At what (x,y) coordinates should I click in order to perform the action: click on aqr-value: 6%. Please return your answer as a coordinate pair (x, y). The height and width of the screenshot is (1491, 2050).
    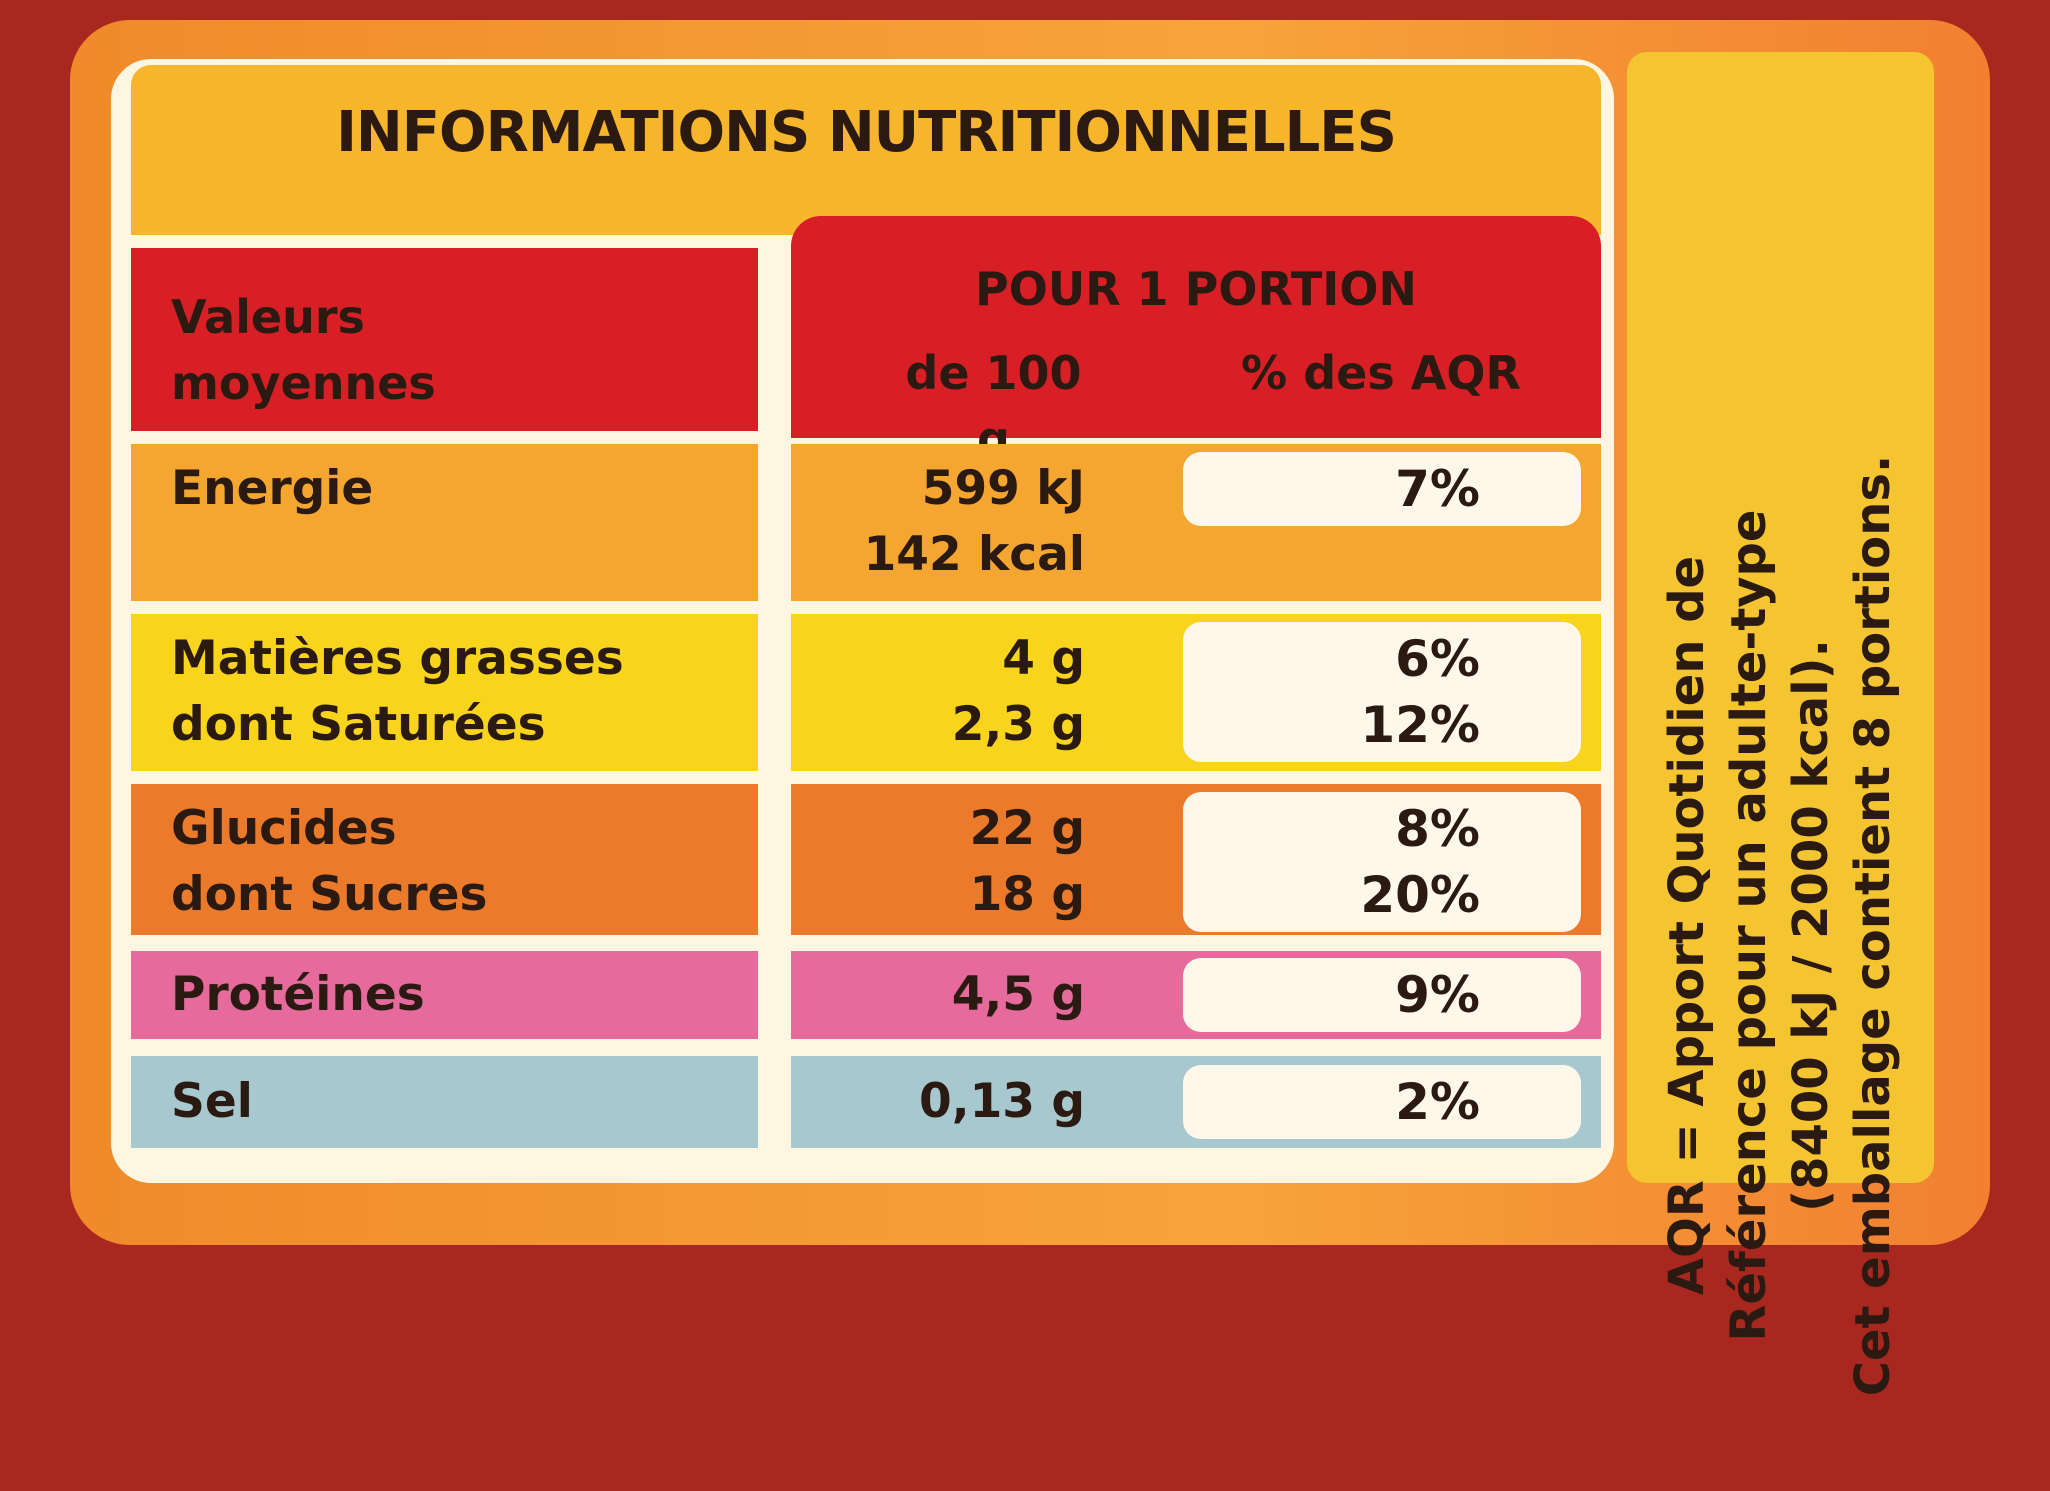
    Looking at the image, I should click on (1437, 659).